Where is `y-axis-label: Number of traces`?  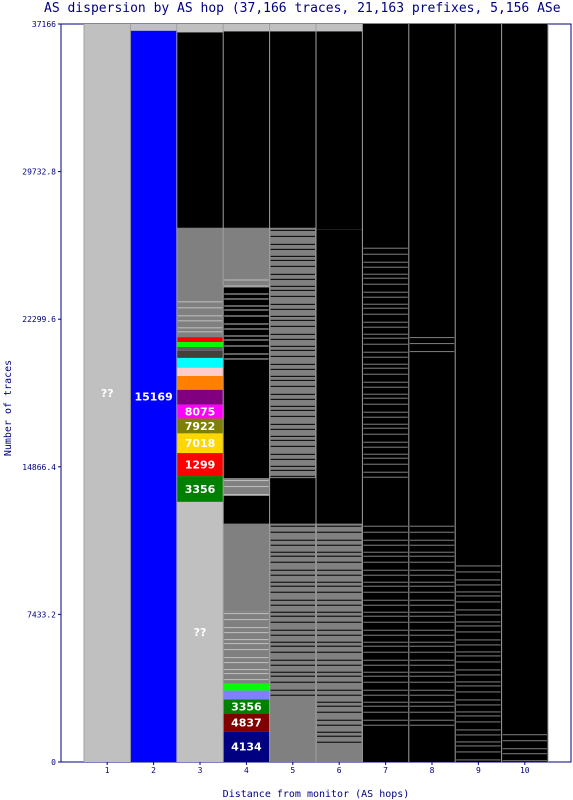 y-axis-label: Number of traces is located at coordinates (8, 408).